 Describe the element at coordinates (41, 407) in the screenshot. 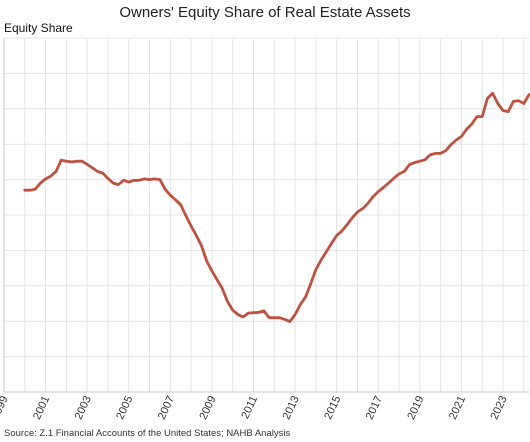

I see `x-tick-label: 2001` at that location.